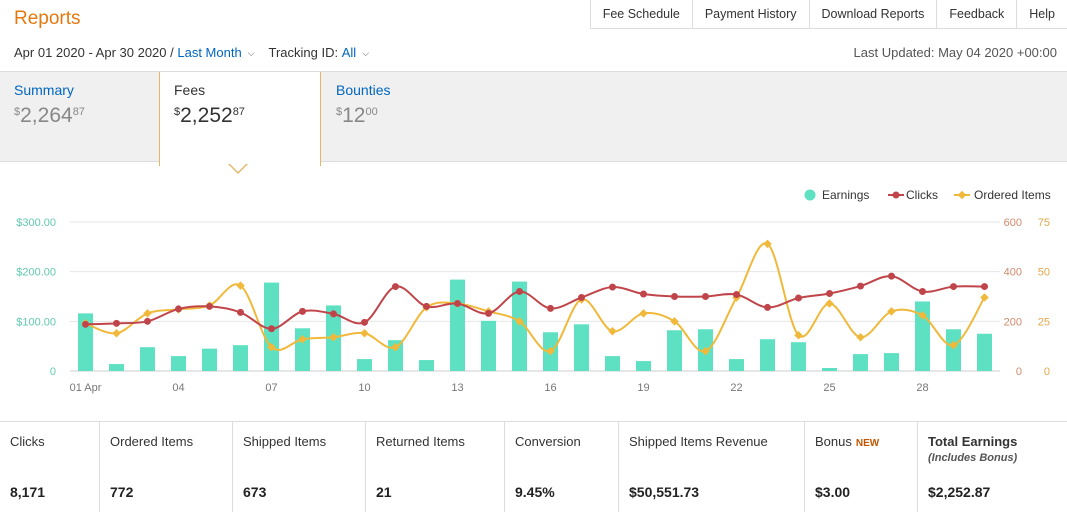 The width and height of the screenshot is (1067, 512). What do you see at coordinates (867, 443) in the screenshot?
I see `new-badge: NEW` at bounding box center [867, 443].